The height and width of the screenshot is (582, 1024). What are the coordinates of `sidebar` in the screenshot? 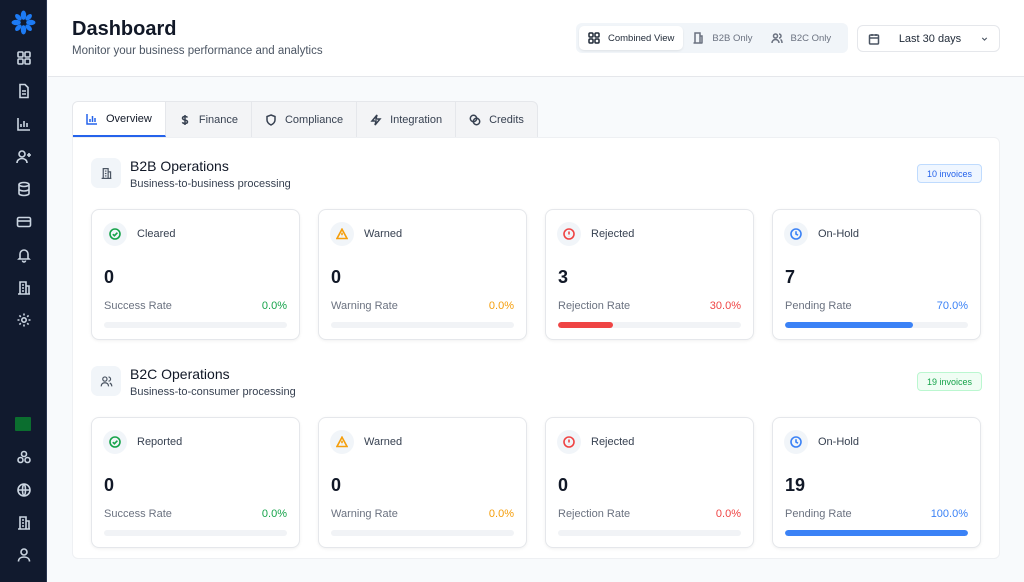 It's located at (23, 291).